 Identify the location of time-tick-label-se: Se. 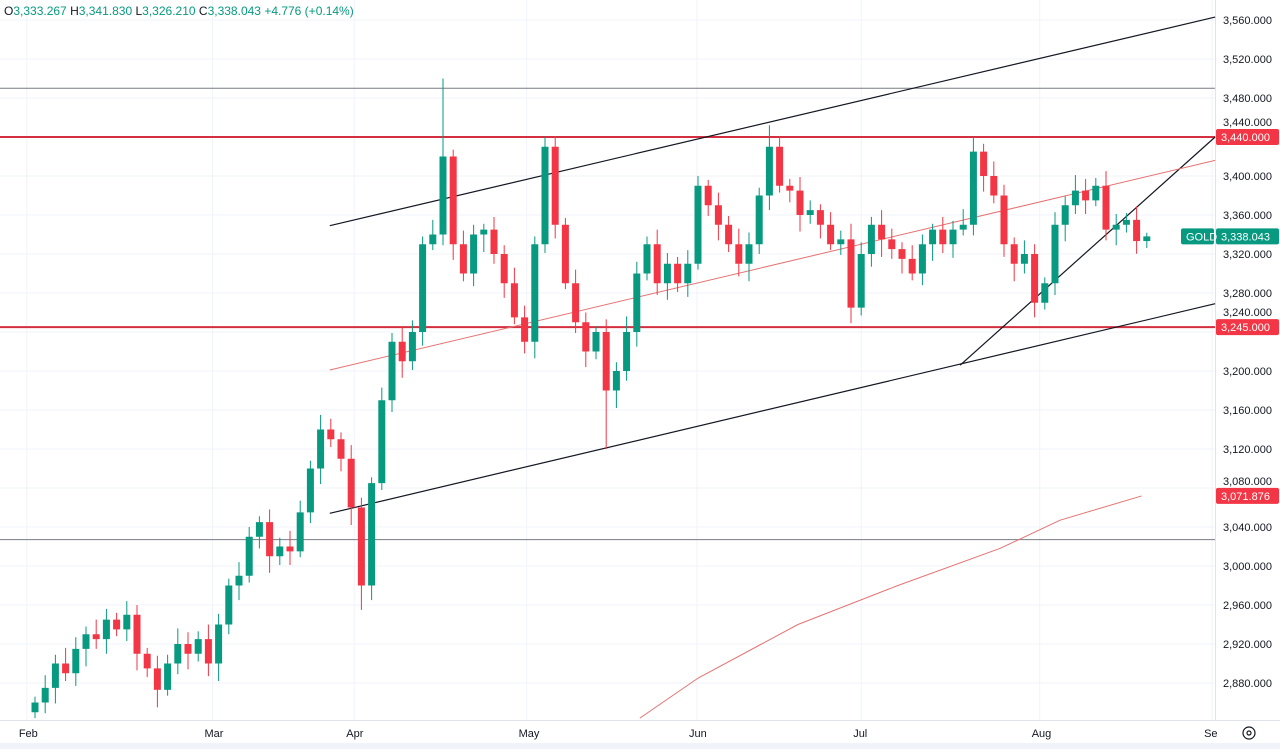
(1210, 734).